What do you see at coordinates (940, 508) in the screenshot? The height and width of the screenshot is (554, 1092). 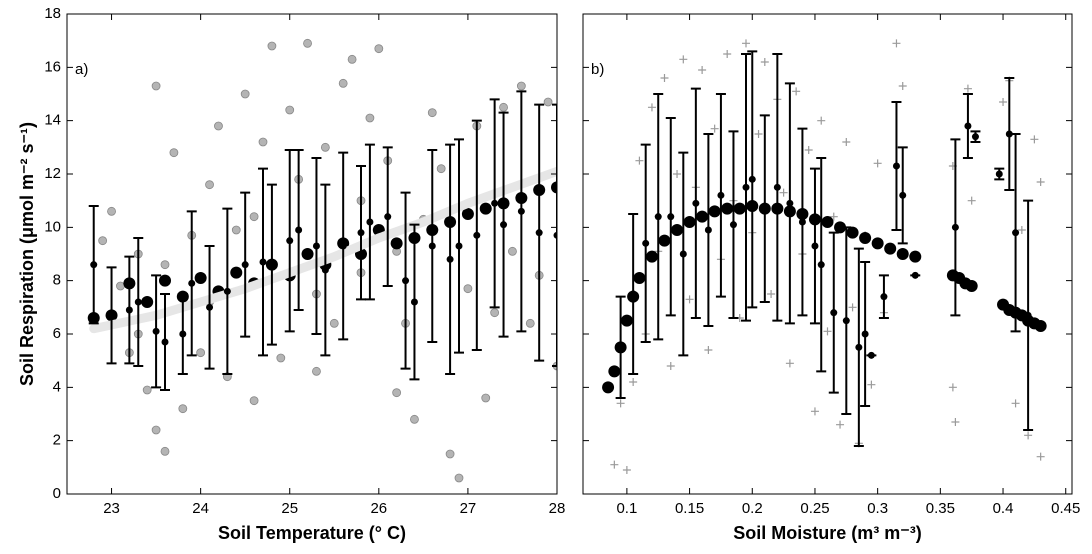 I see `x-tick-label: 0.35` at bounding box center [940, 508].